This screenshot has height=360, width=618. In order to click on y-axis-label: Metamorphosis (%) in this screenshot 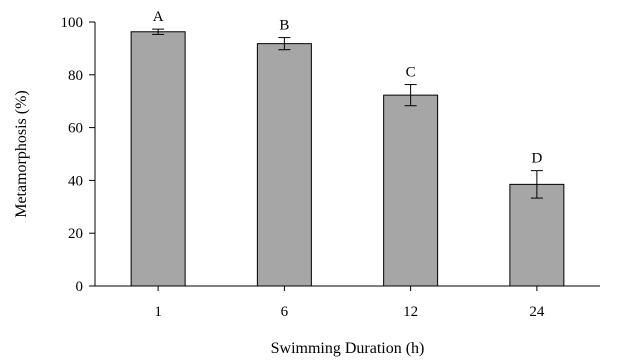, I will do `click(21, 154)`.